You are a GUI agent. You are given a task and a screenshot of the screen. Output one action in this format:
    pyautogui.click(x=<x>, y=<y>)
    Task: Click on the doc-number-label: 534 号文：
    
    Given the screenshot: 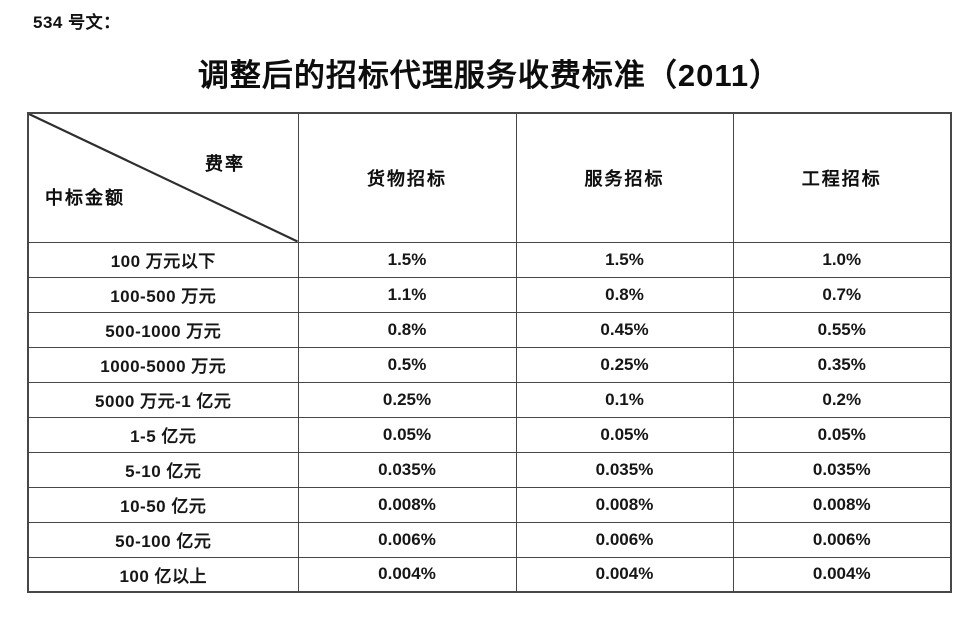 What is the action you would take?
    pyautogui.click(x=77, y=22)
    